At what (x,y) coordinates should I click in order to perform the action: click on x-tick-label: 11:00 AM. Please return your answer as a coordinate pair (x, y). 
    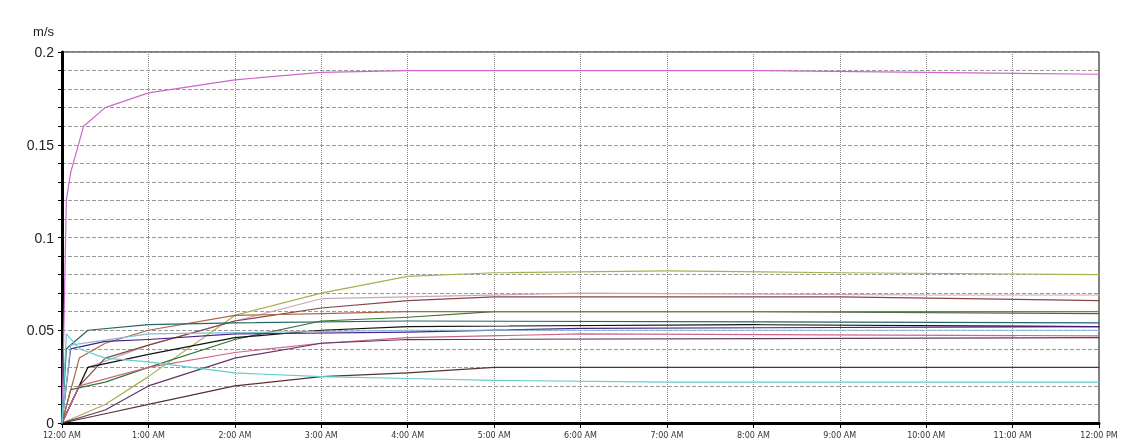
    Looking at the image, I should click on (1012, 435).